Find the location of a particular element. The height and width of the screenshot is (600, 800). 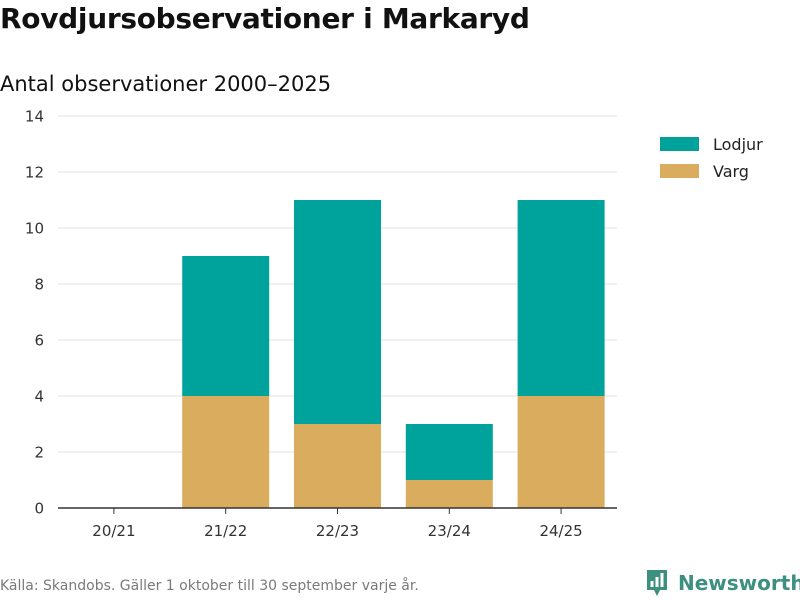

x-tick-label: 20/21 is located at coordinates (113, 531).